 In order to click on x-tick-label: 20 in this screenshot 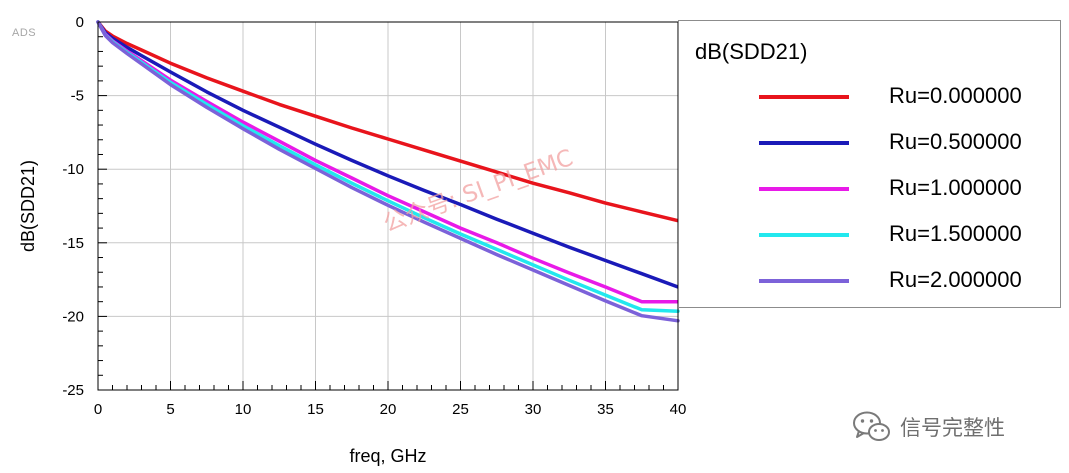, I will do `click(388, 409)`.